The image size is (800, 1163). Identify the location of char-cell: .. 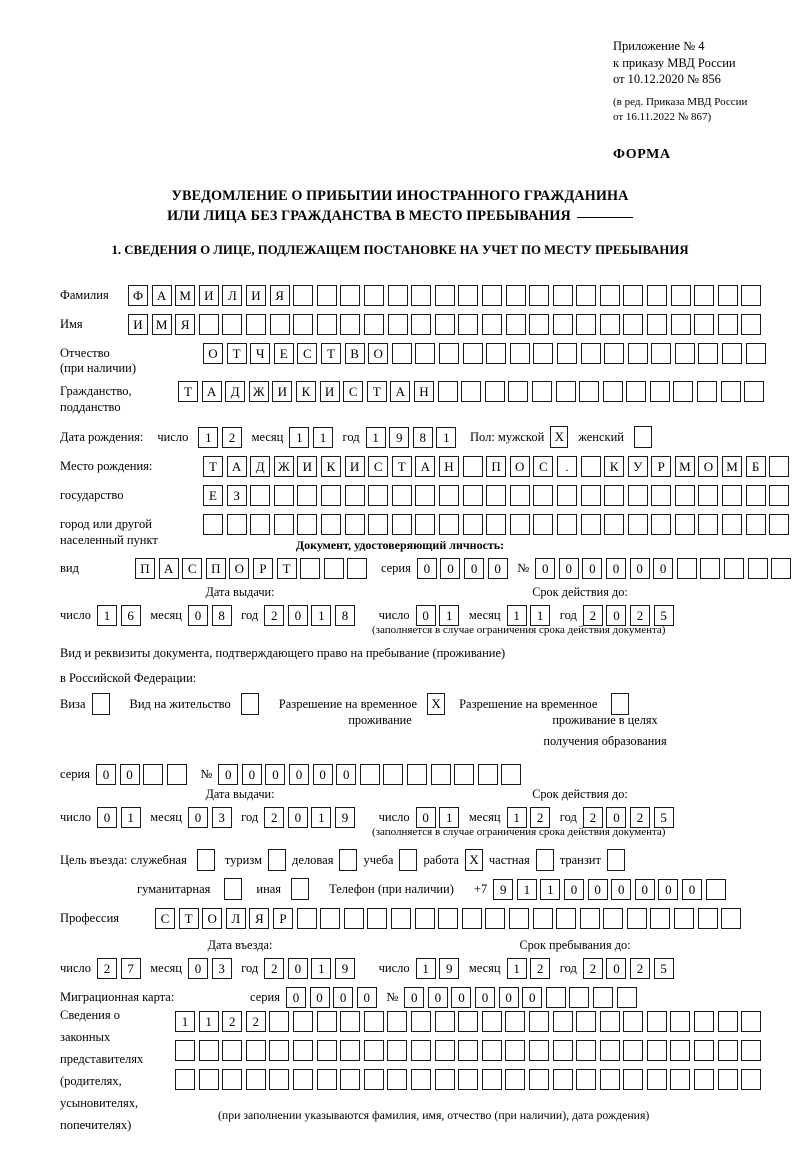
(566, 466).